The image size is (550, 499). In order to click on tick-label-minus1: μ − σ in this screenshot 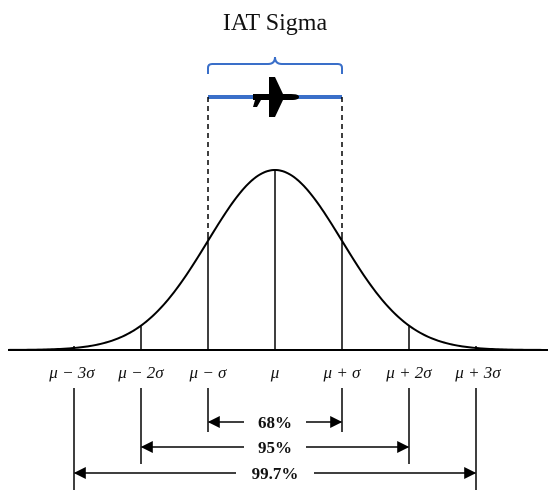, I will do `click(208, 372)`.